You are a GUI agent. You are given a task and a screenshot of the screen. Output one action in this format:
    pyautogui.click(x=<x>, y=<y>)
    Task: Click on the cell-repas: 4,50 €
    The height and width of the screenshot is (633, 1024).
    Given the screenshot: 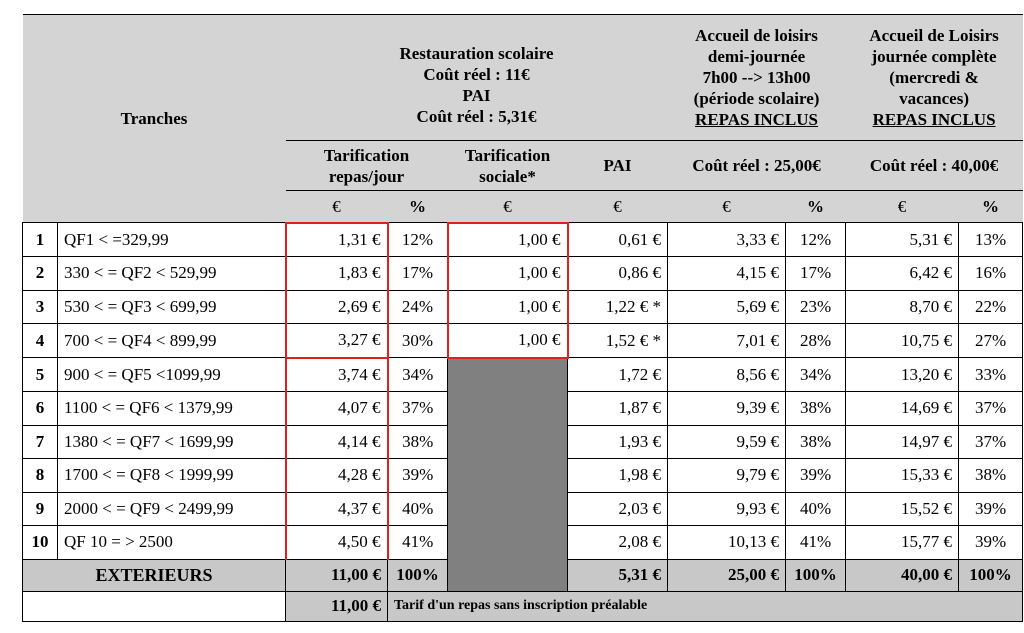 What is the action you would take?
    pyautogui.click(x=336, y=542)
    